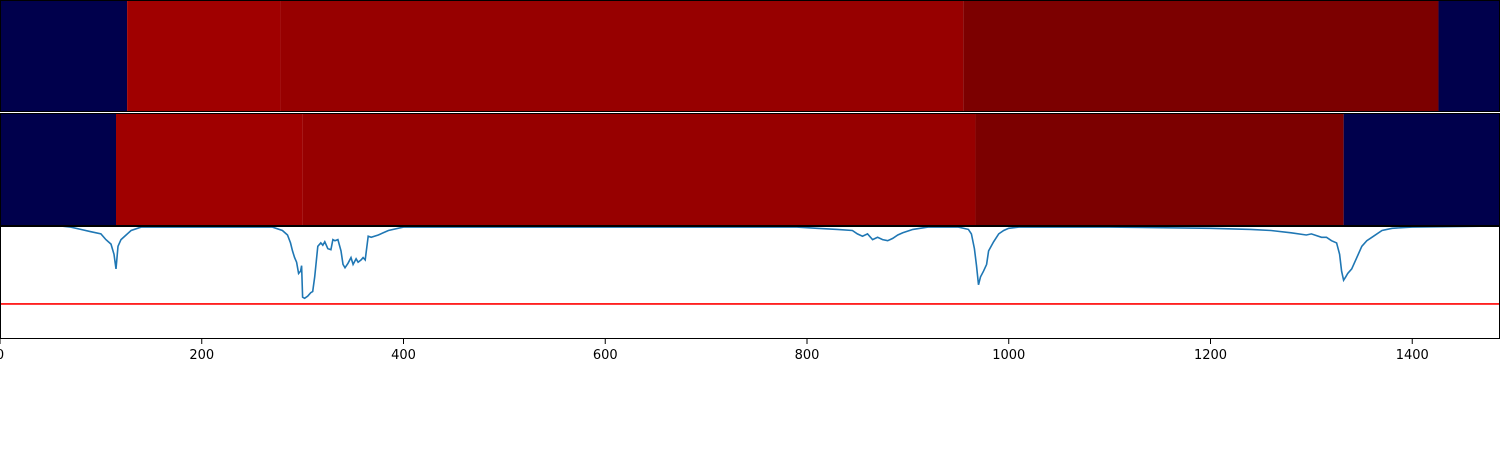  I want to click on x-tick-label-800: 800, so click(807, 355).